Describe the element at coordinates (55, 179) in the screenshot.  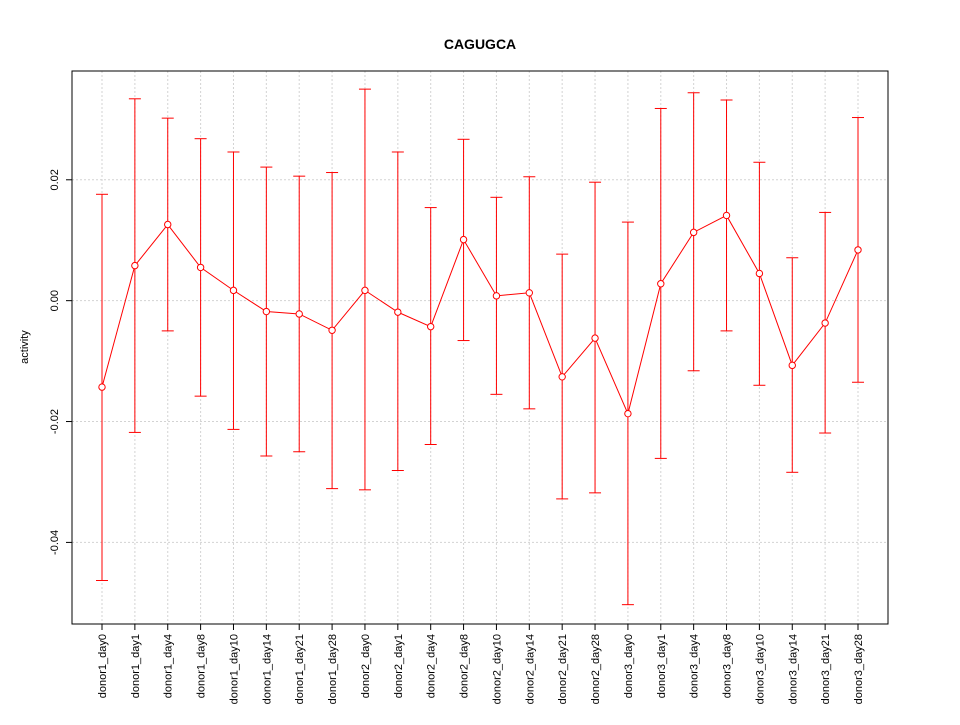
I see `y-tick-label: 0.02` at that location.